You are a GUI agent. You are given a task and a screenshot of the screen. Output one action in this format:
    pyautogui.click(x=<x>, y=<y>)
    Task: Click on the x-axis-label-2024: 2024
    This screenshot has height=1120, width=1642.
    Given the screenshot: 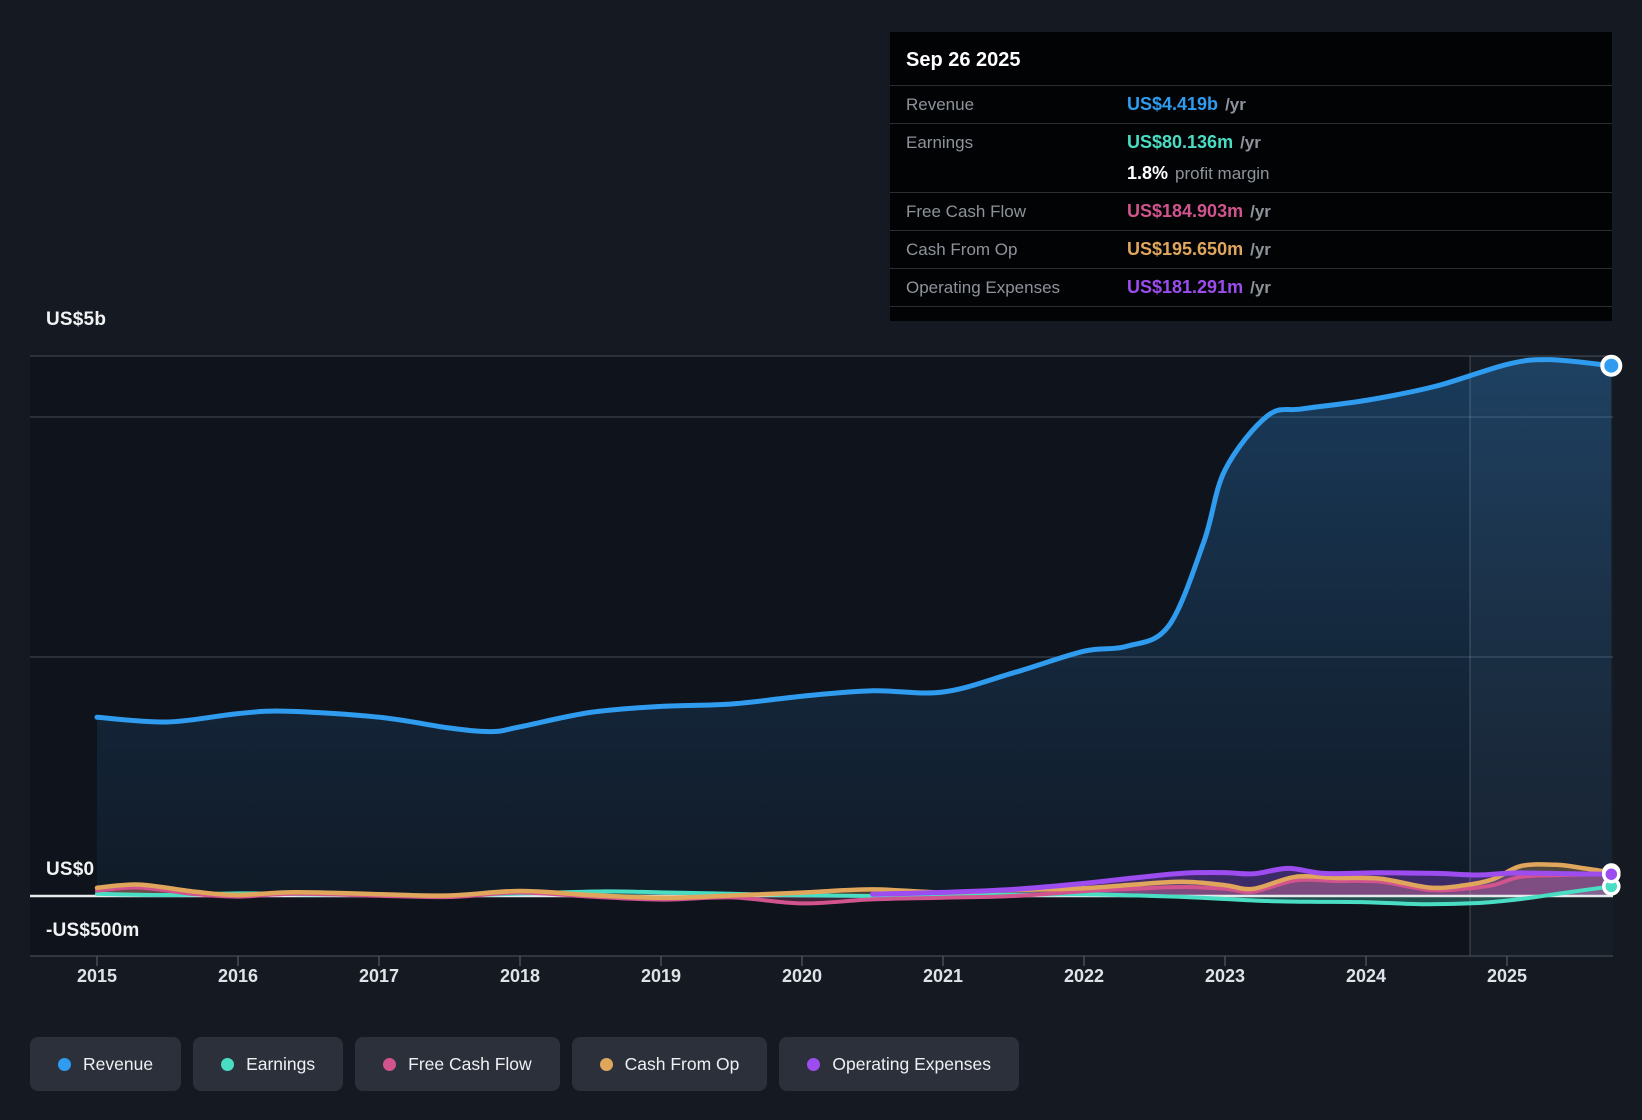 What is the action you would take?
    pyautogui.click(x=1366, y=976)
    